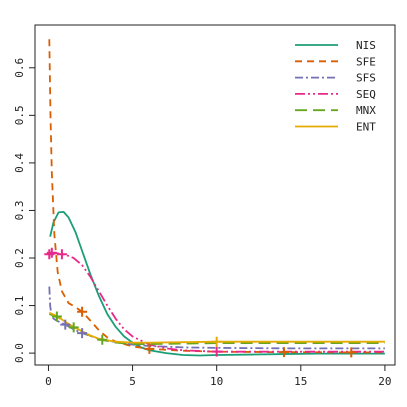 Image resolution: width=407 pixels, height=407 pixels. I want to click on legend-label-mnx: MNX, so click(366, 110).